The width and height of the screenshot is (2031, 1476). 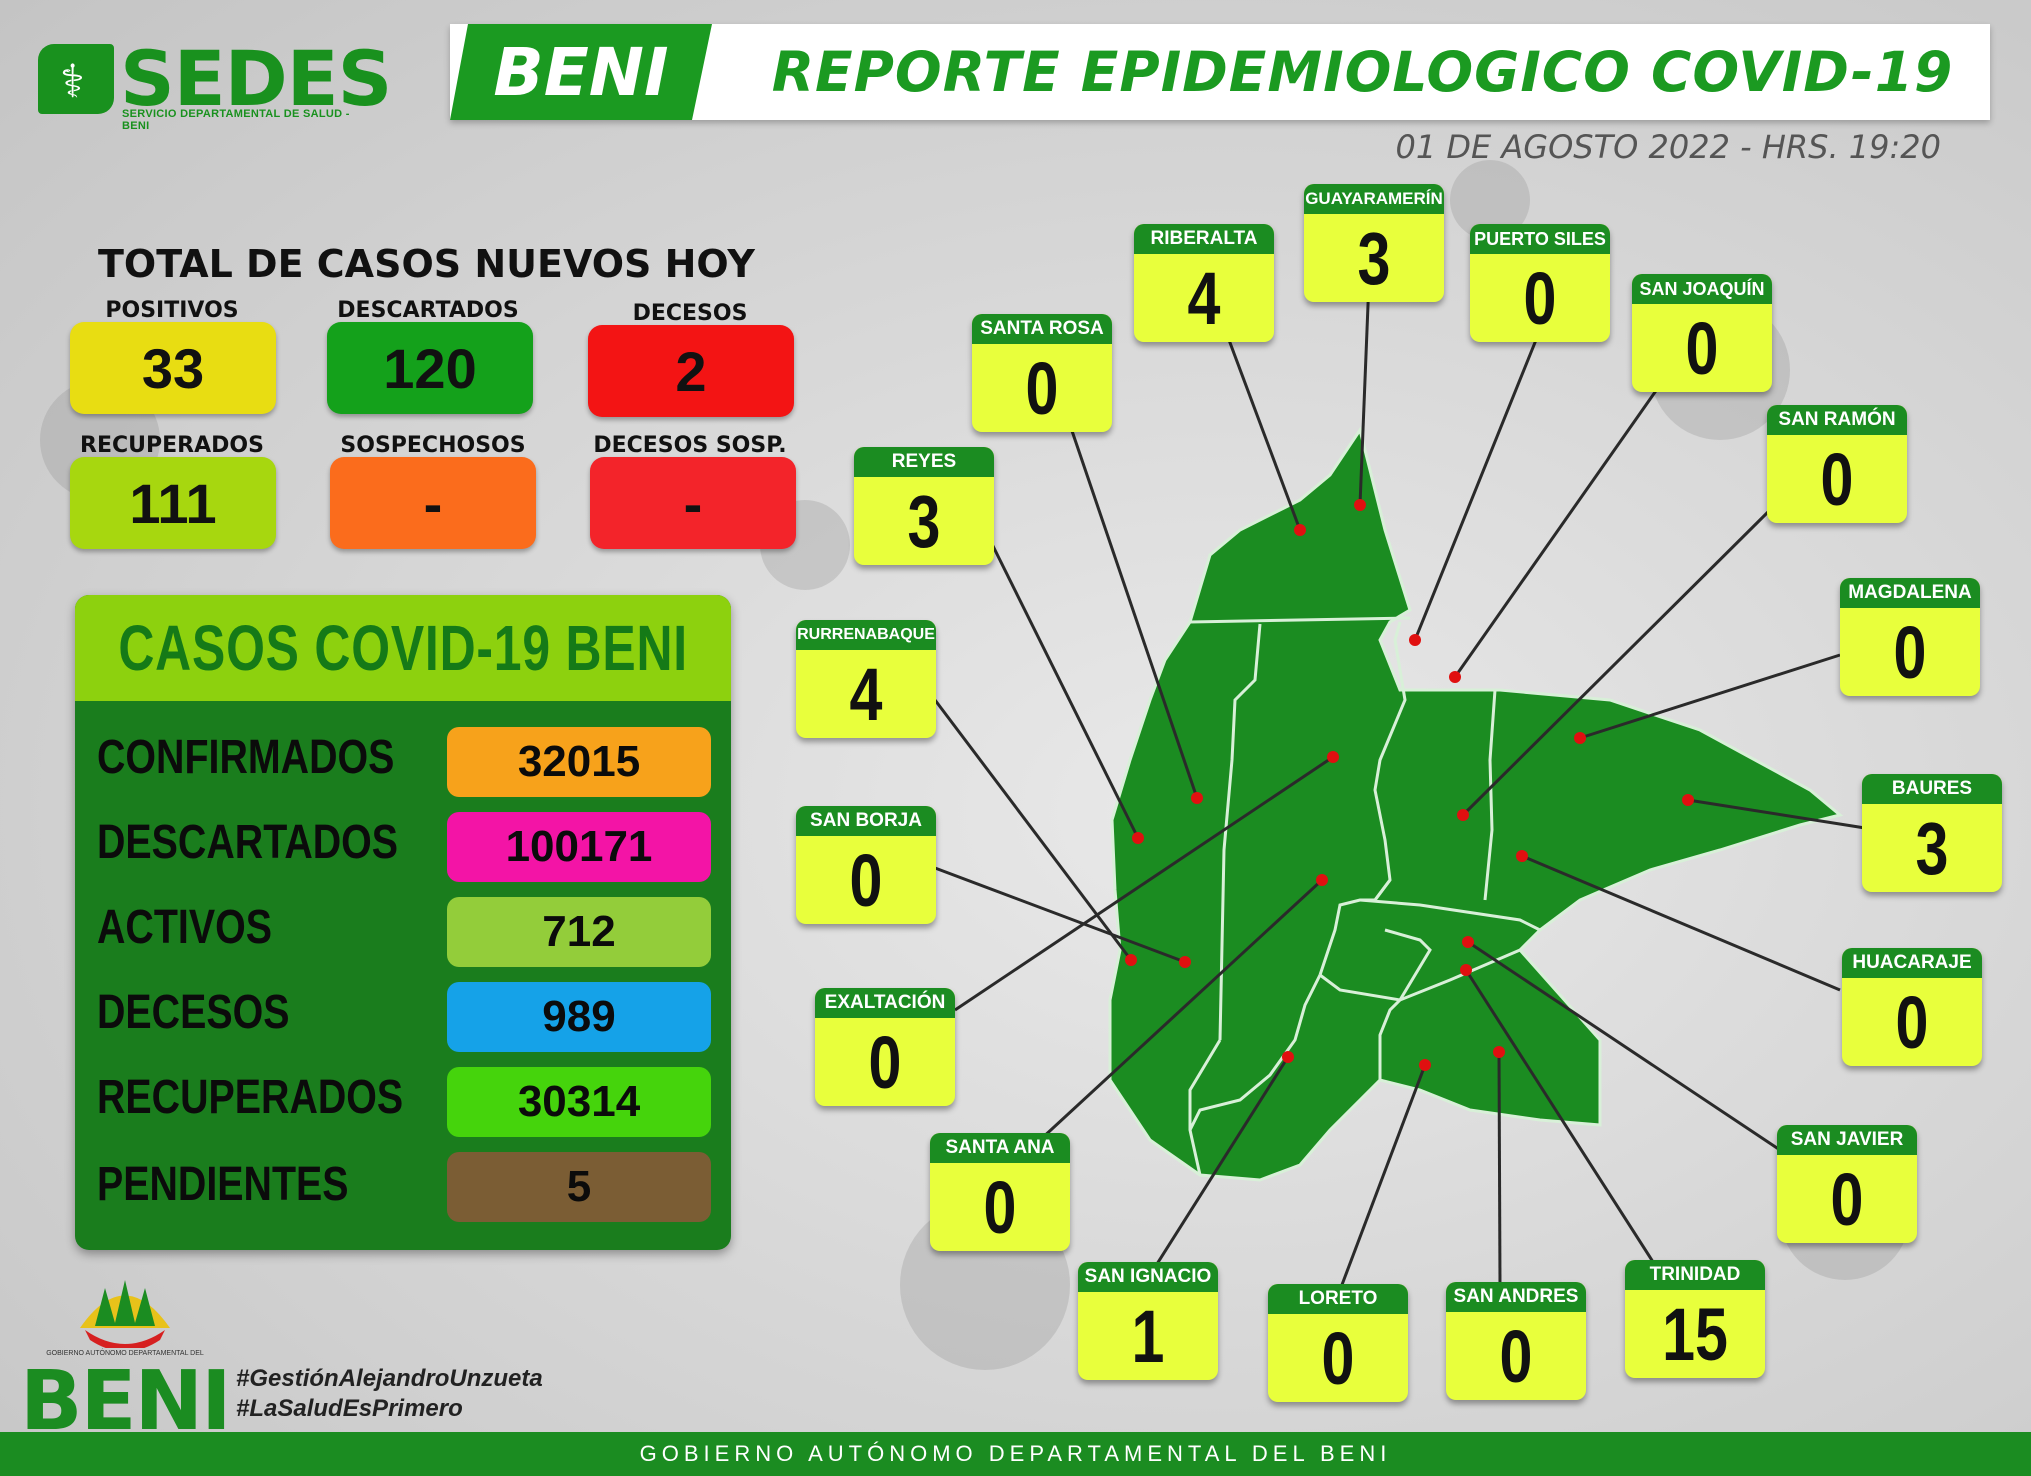 What do you see at coordinates (426, 264) in the screenshot?
I see `totals-title: TOTAL DE CASOS NUEVOS HOY` at bounding box center [426, 264].